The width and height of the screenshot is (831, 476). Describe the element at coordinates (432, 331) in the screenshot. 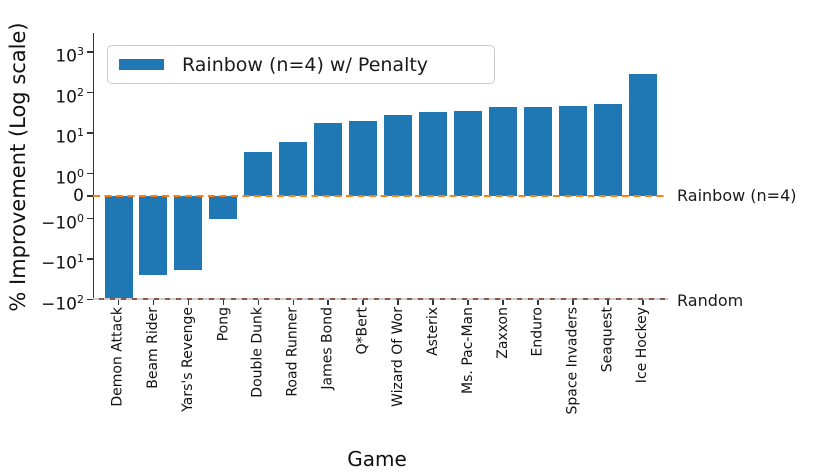

I see `x-tick-label-asterix: Asterix` at that location.